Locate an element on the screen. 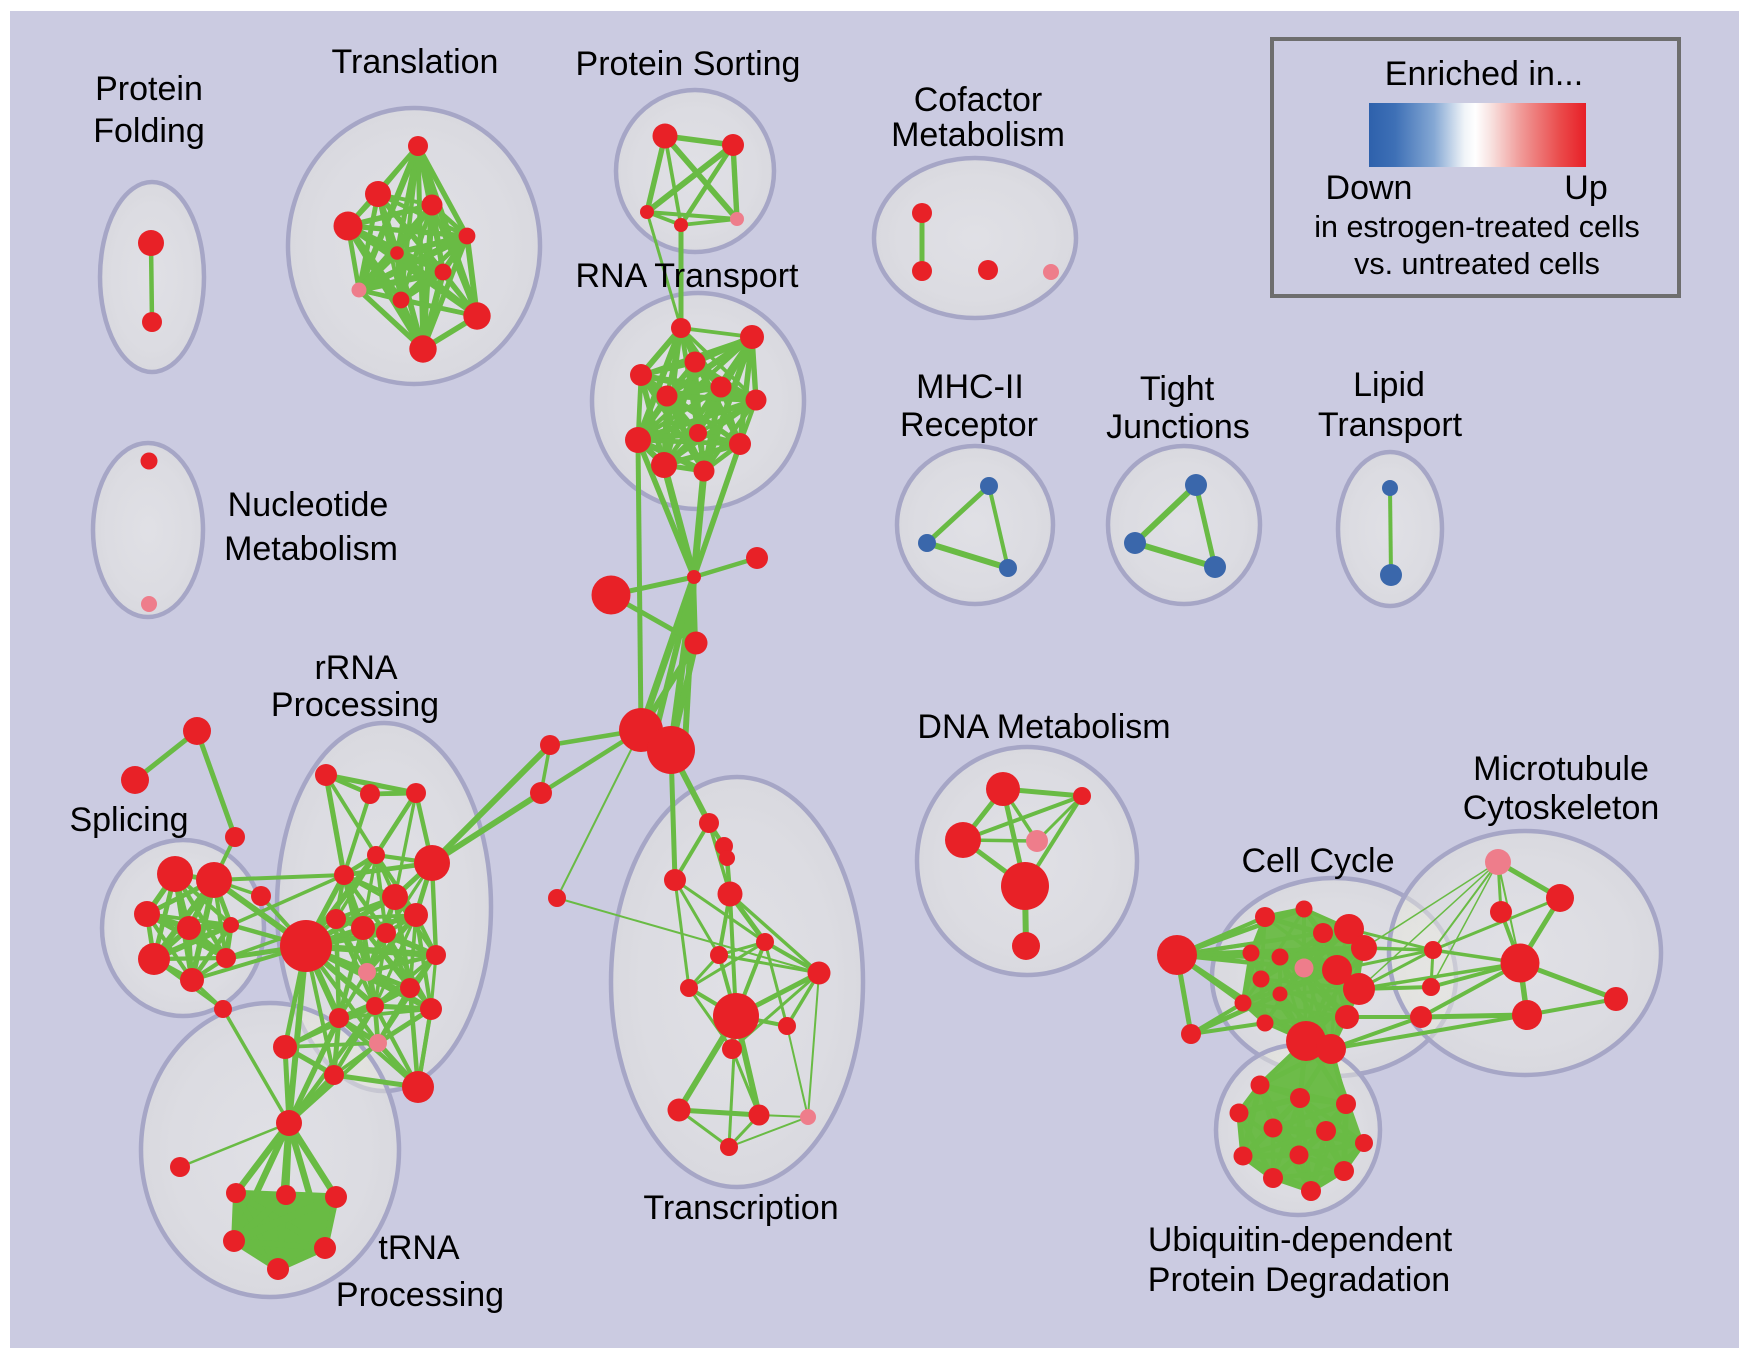 The image size is (1750, 1360). svg-text: RNA Transport is located at coordinates (688, 276).